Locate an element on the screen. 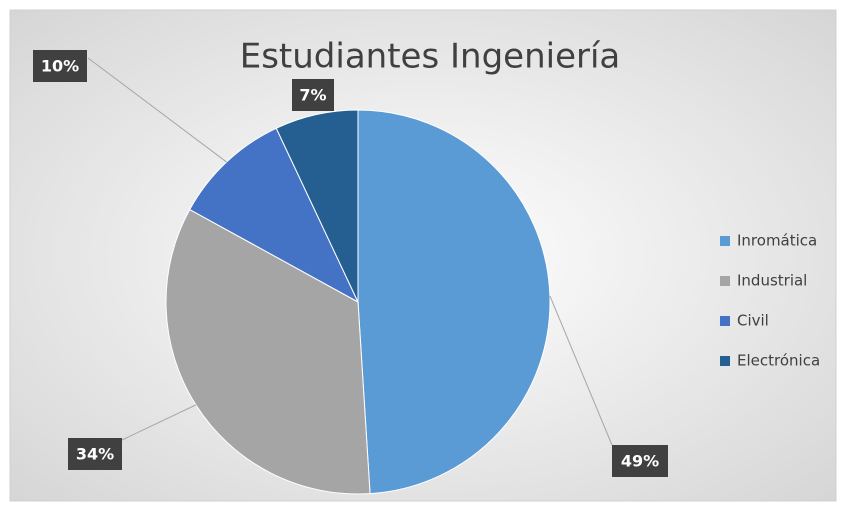  data-label: 49% is located at coordinates (640, 461).